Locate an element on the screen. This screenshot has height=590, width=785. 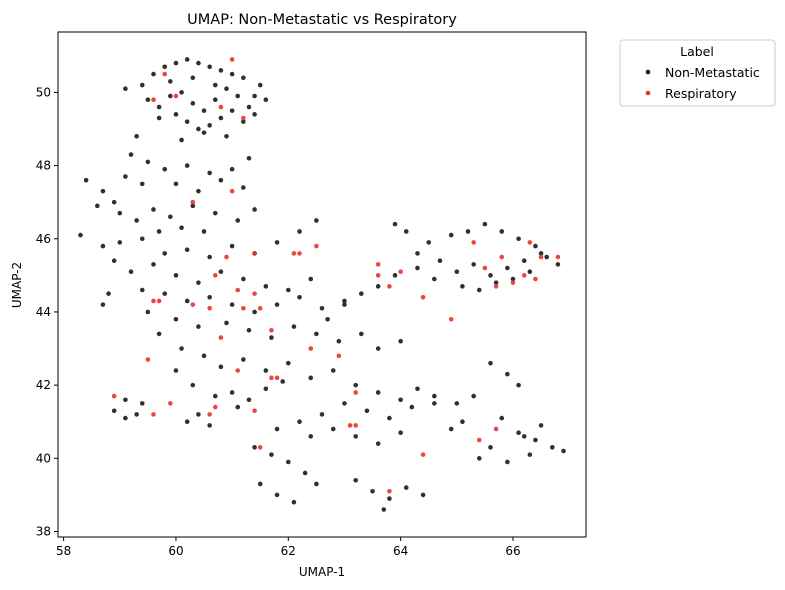
y-axis-label: UMAP-2 is located at coordinates (17, 285).